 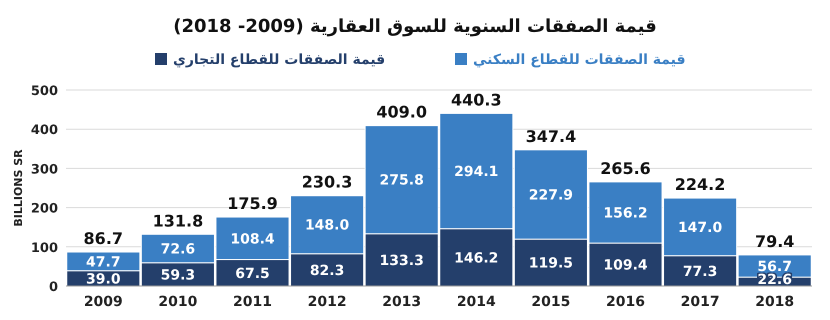 I want to click on y-tick-label: 0, so click(x=53, y=287).